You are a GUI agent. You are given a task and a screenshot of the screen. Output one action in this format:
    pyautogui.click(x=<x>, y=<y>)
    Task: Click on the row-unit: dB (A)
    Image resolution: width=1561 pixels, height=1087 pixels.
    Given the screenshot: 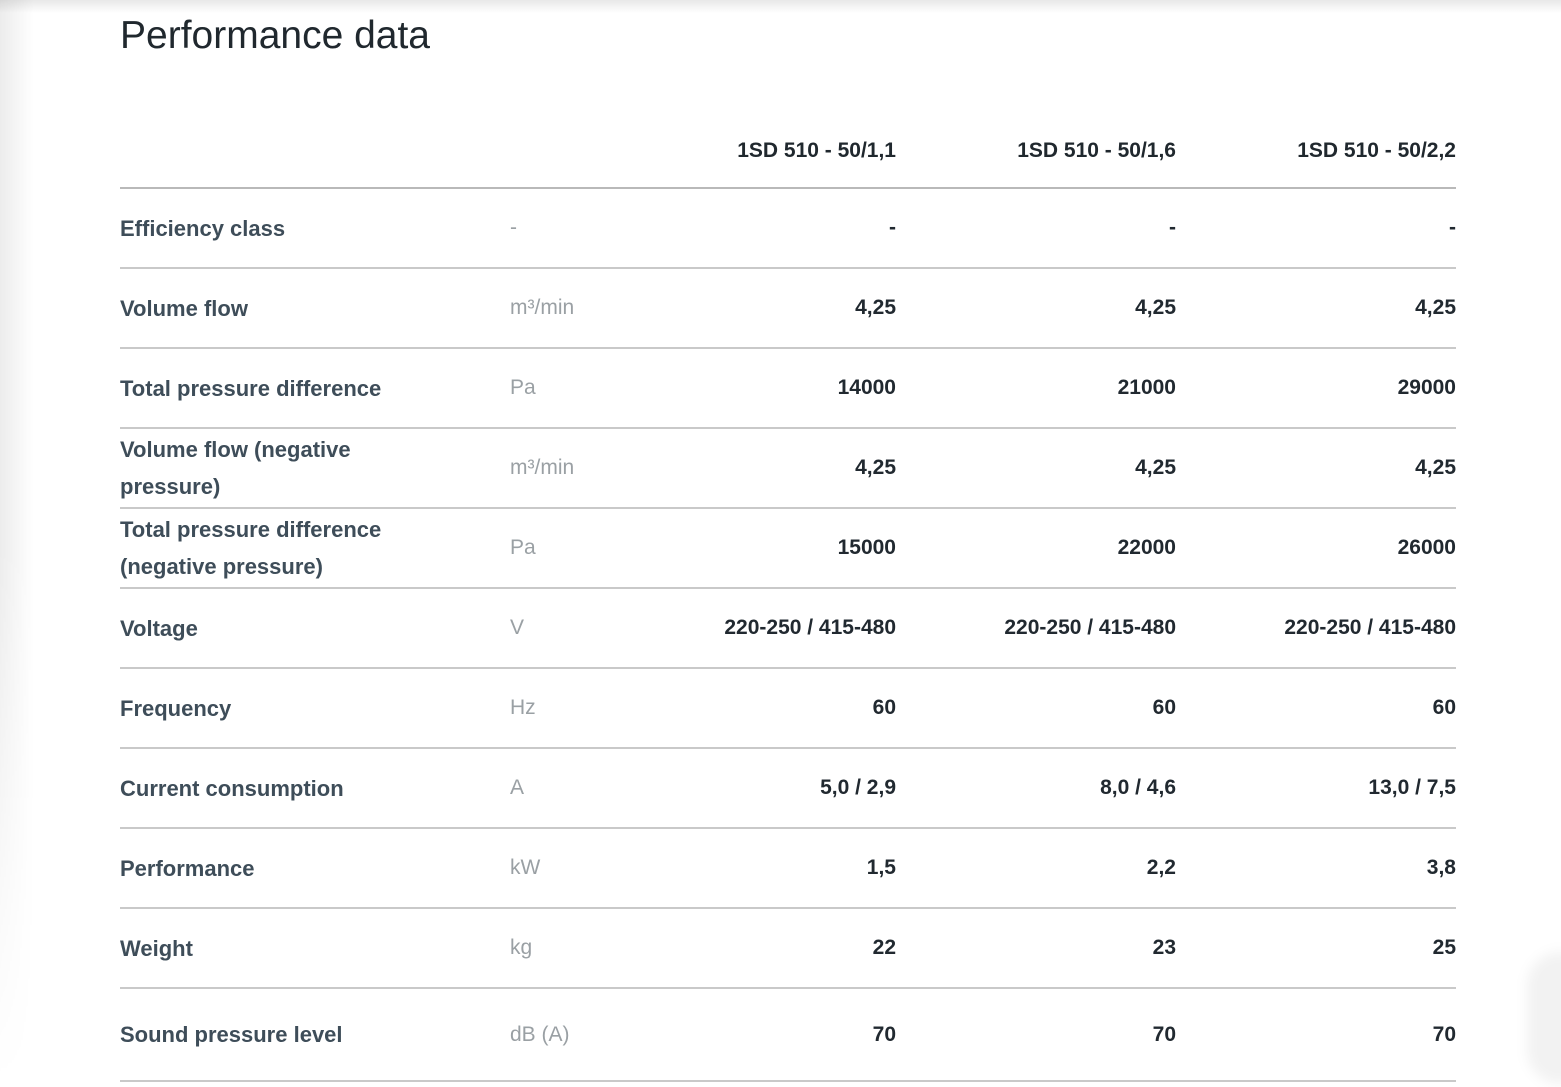 What is the action you would take?
    pyautogui.click(x=540, y=1034)
    